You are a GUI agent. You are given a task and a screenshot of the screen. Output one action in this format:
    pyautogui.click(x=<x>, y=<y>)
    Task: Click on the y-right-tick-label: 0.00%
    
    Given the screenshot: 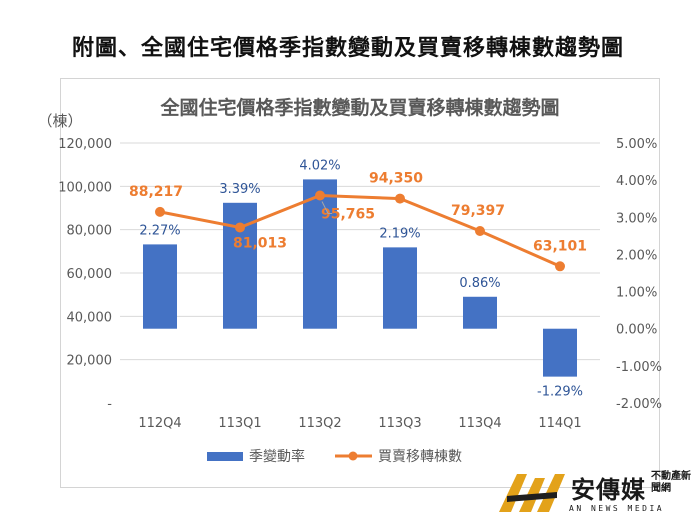 What is the action you would take?
    pyautogui.click(x=636, y=330)
    